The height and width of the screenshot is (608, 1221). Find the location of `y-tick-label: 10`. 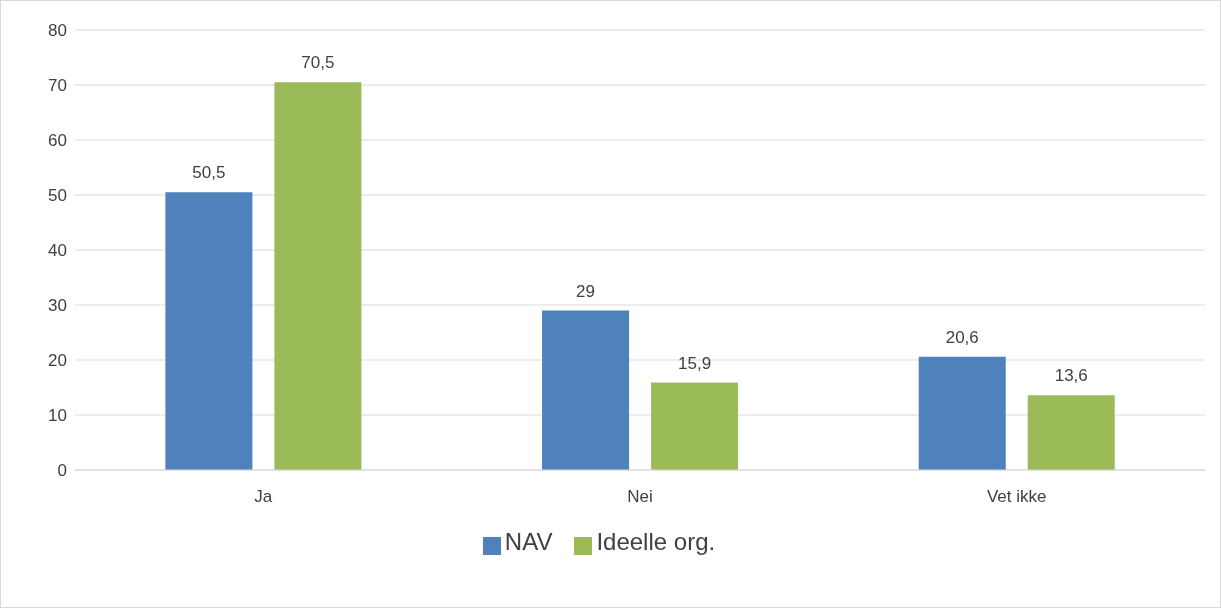

y-tick-label: 10 is located at coordinates (57, 416).